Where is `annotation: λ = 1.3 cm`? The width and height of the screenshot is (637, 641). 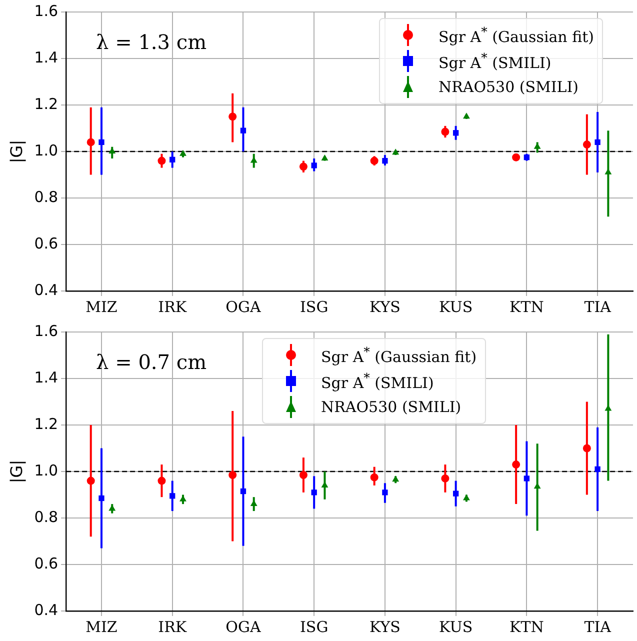
annotation: λ = 1.3 cm is located at coordinates (151, 42).